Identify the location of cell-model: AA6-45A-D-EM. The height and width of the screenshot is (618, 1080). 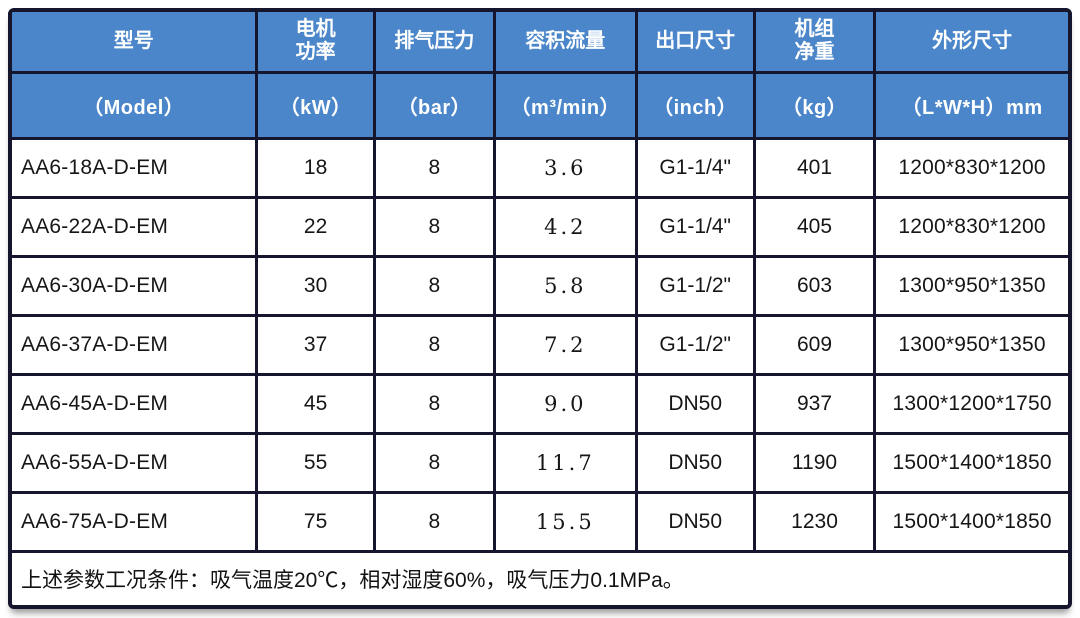
(135, 403).